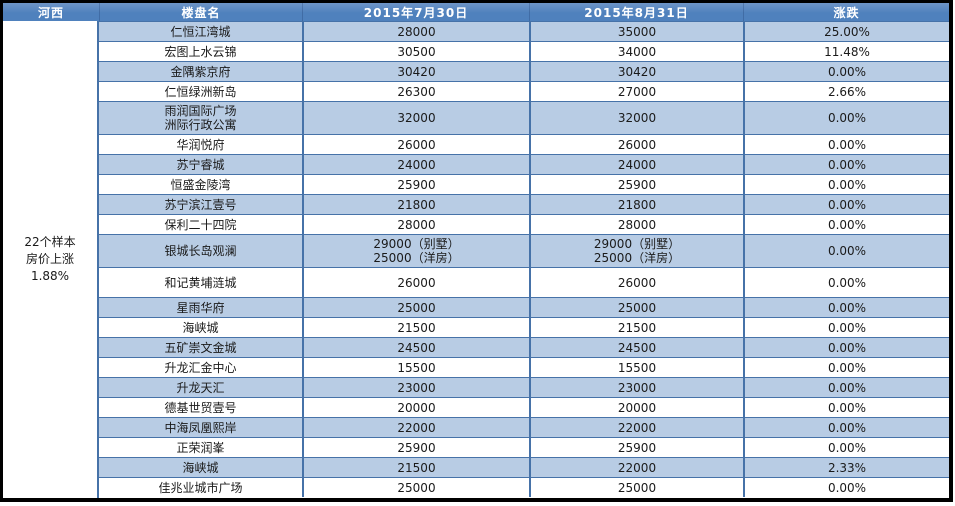 The width and height of the screenshot is (955, 506). I want to click on cell-price-july: 23000, so click(415, 387).